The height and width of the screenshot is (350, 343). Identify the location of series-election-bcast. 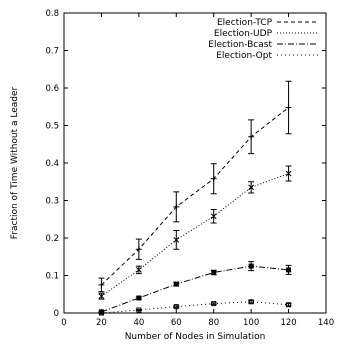
(195, 288).